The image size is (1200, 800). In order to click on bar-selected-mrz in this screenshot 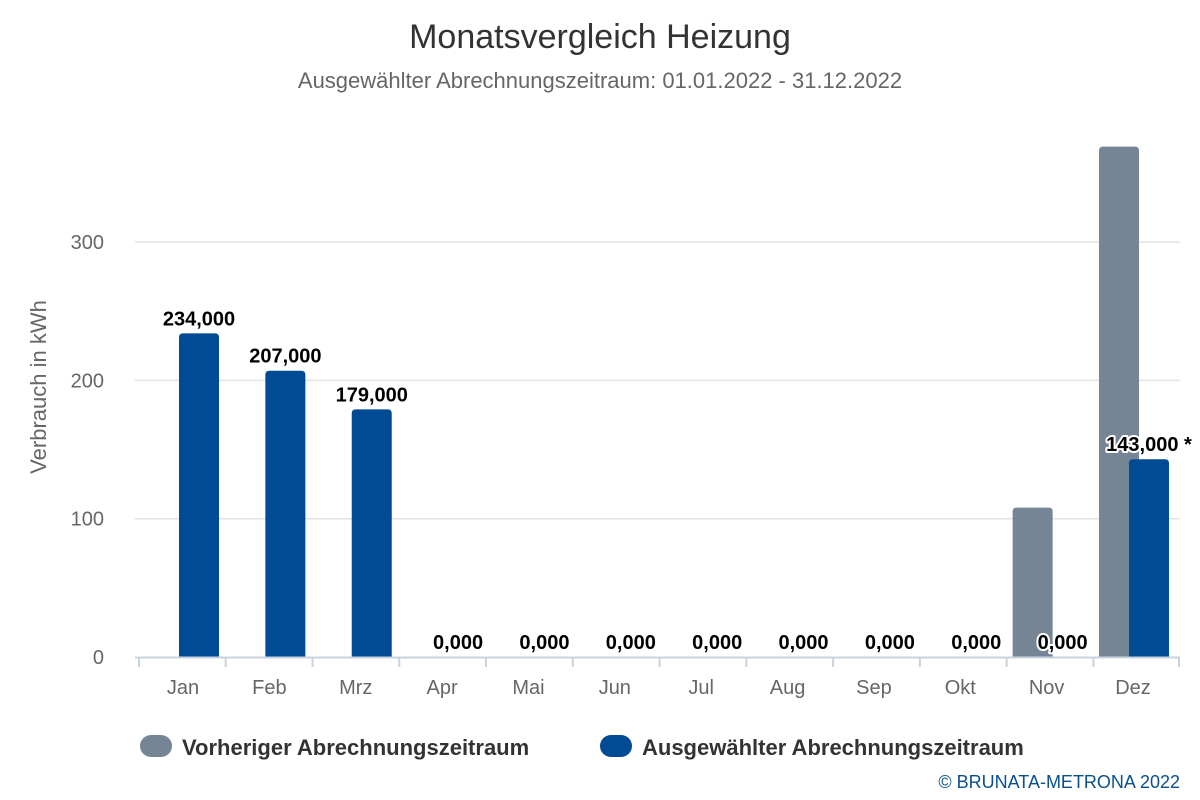, I will do `click(371, 533)`.